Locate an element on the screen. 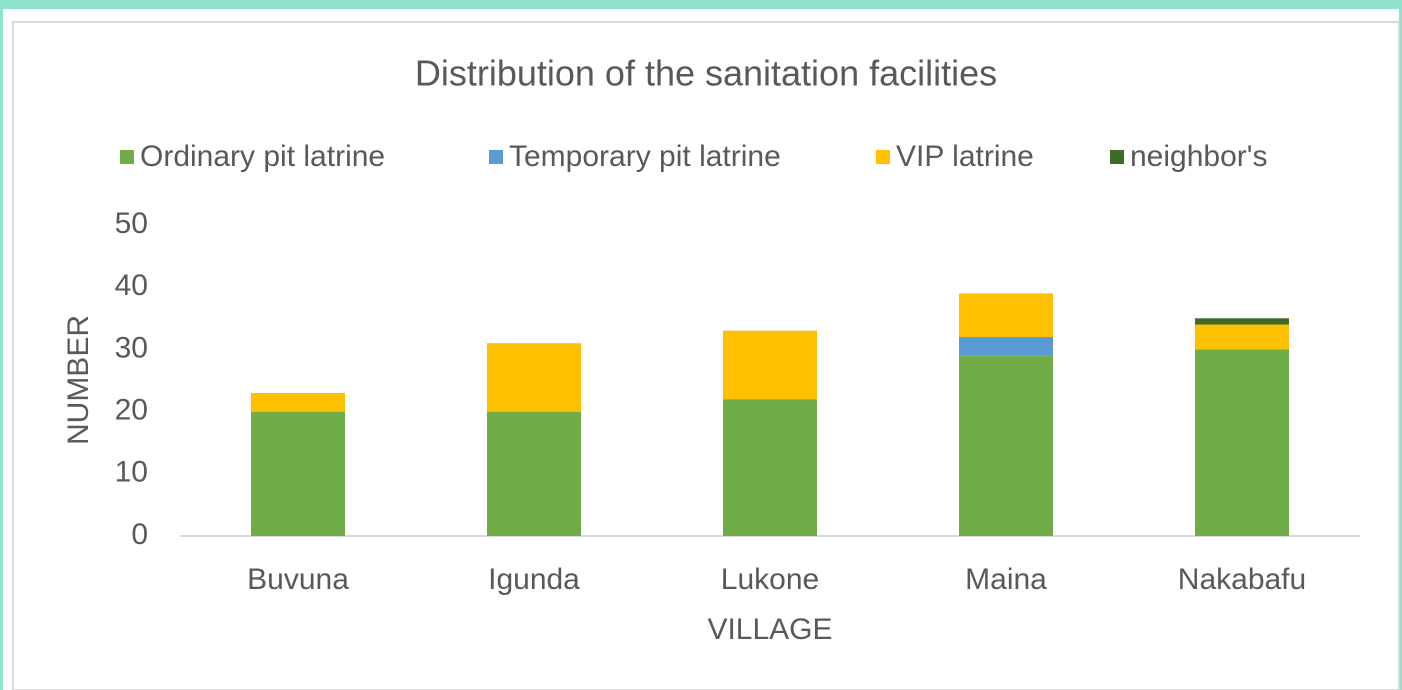  x-tick-label: Nakabafu is located at coordinates (1242, 579).